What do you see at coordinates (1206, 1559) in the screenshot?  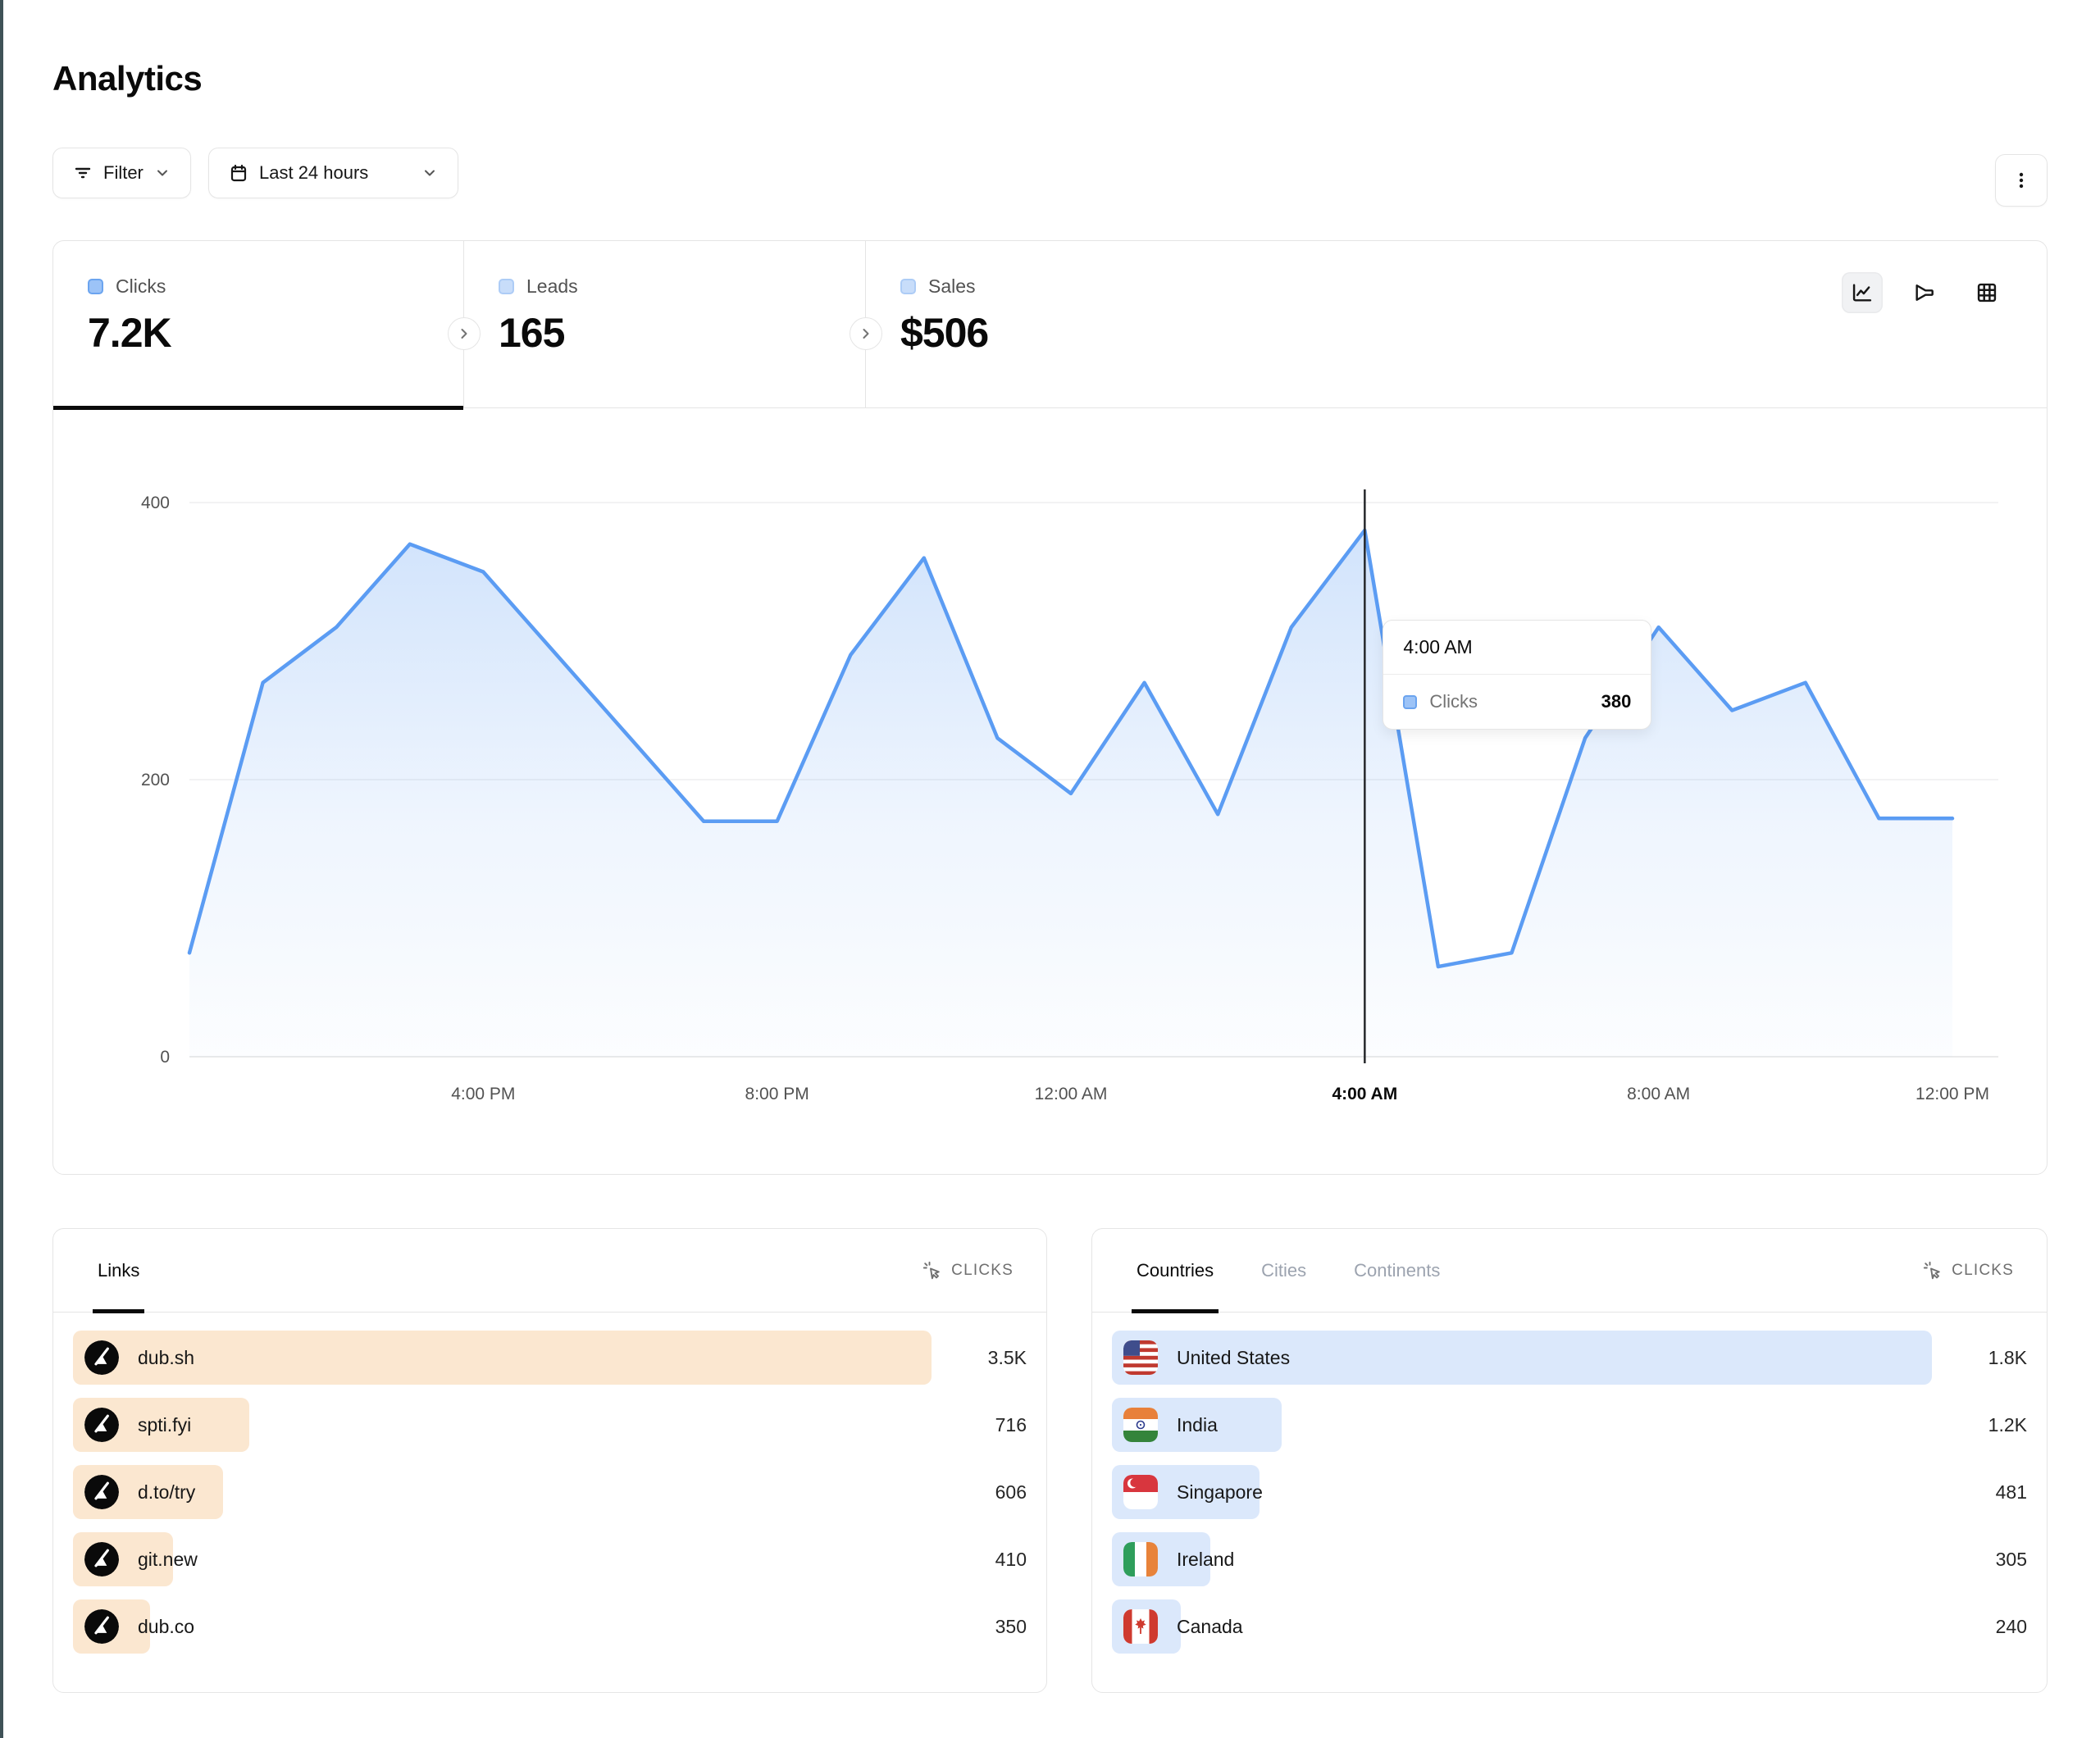 I see `country-label: Ireland` at bounding box center [1206, 1559].